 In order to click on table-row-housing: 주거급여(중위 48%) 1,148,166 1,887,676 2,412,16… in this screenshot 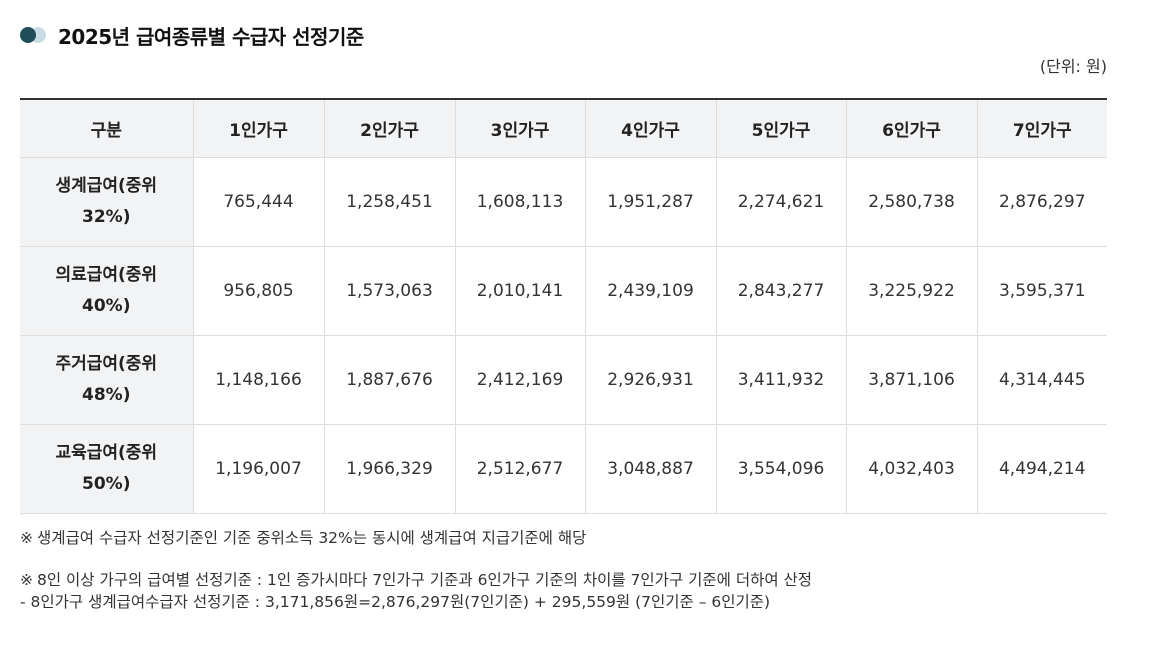, I will do `click(563, 380)`.